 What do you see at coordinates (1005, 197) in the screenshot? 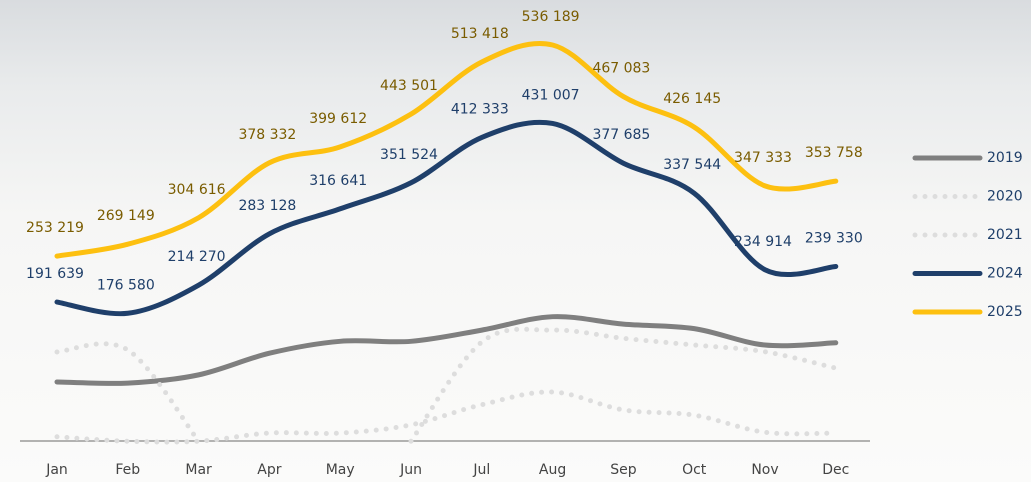
I see `legend-label: 2020` at bounding box center [1005, 197].